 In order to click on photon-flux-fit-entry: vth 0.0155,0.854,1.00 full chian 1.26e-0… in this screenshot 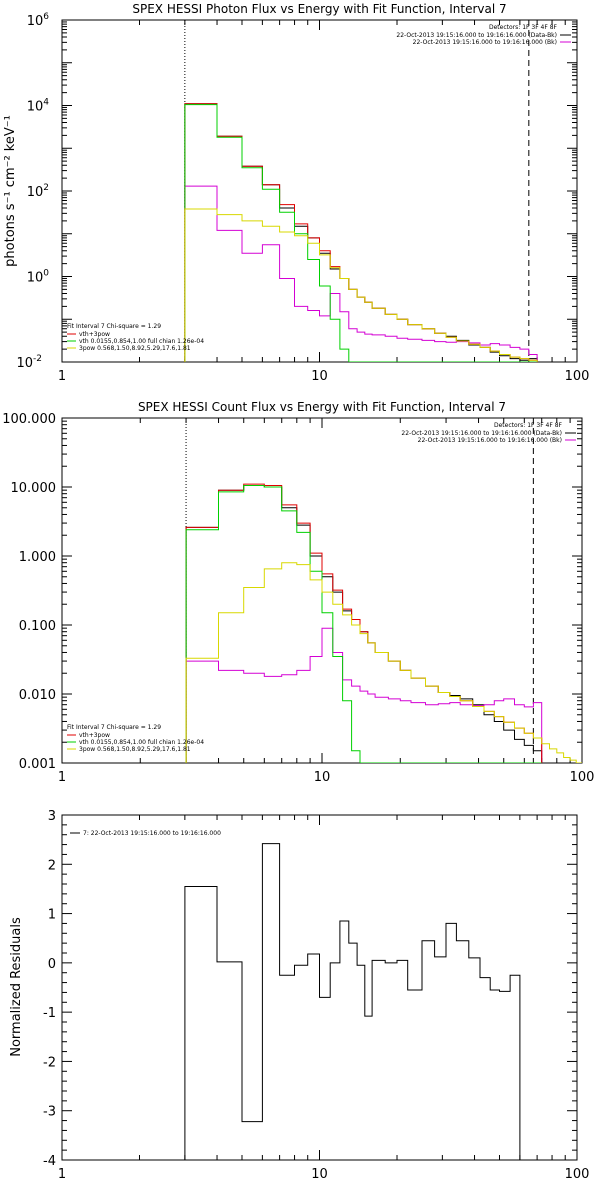, I will do `click(141, 341)`.